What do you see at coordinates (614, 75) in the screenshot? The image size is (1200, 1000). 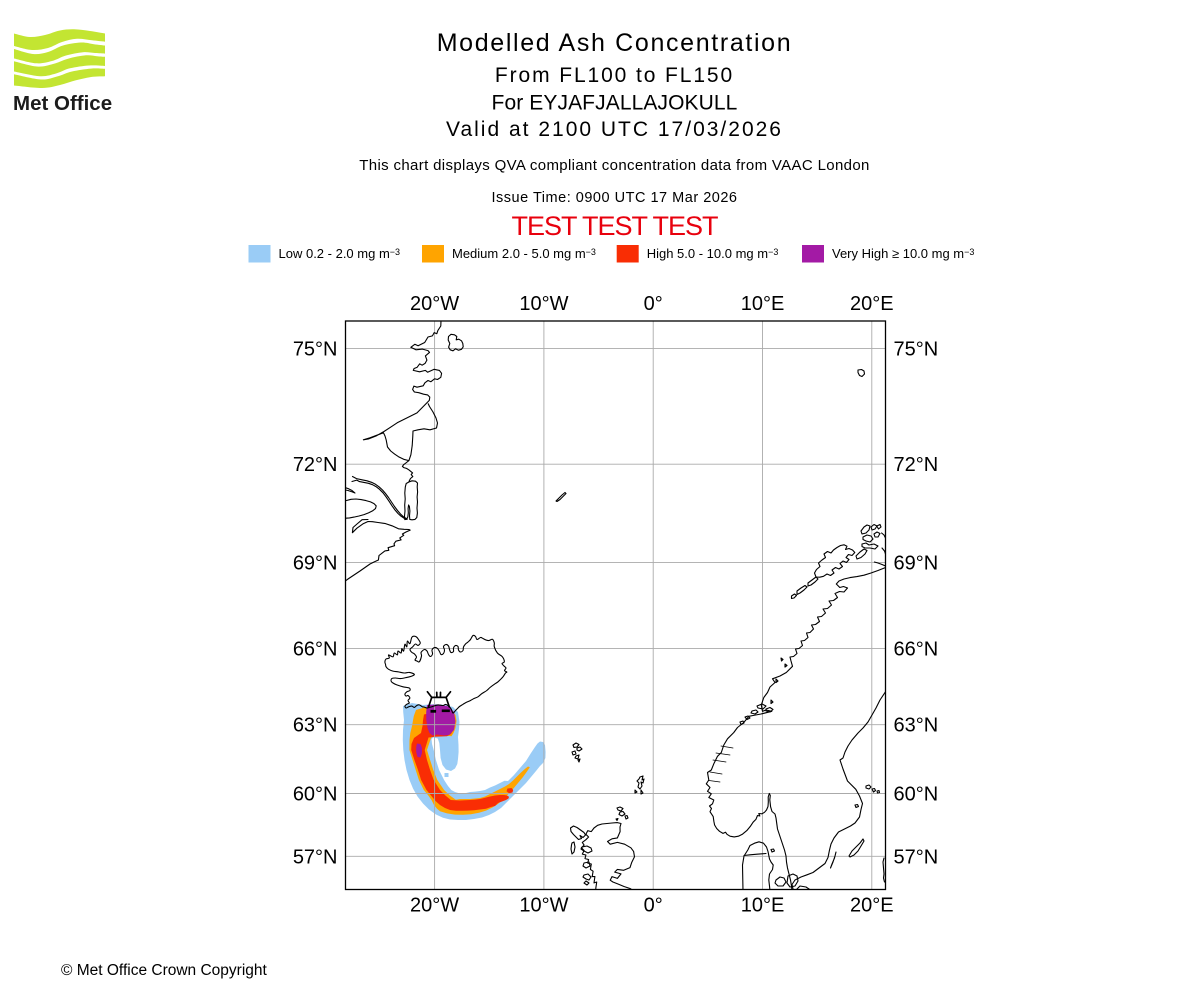 I see `svg-text: From FL100 to FL150` at bounding box center [614, 75].